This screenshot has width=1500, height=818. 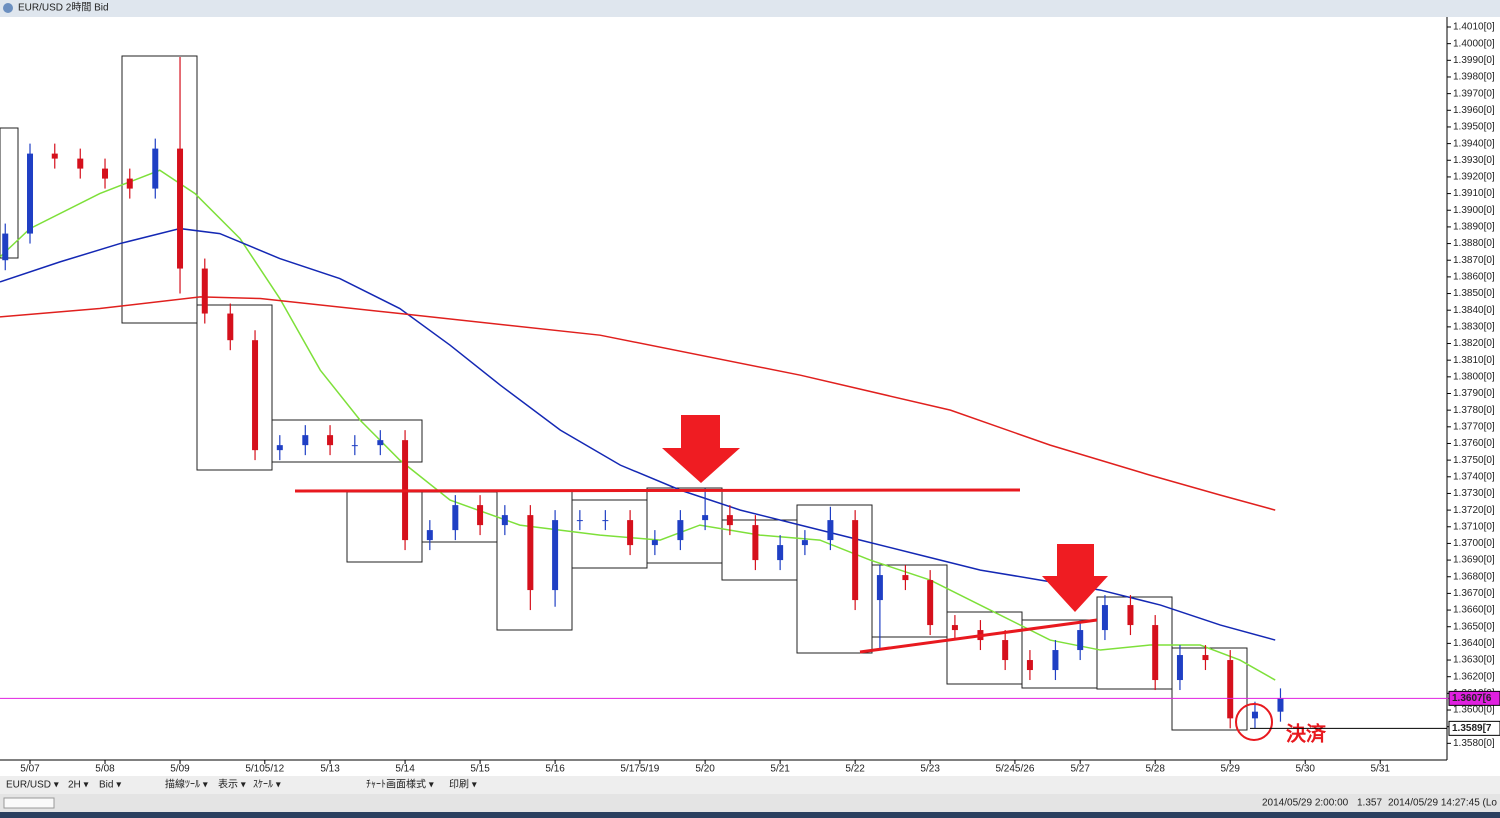 What do you see at coordinates (780, 769) in the screenshot?
I see `x-tick-label: 5/21` at bounding box center [780, 769].